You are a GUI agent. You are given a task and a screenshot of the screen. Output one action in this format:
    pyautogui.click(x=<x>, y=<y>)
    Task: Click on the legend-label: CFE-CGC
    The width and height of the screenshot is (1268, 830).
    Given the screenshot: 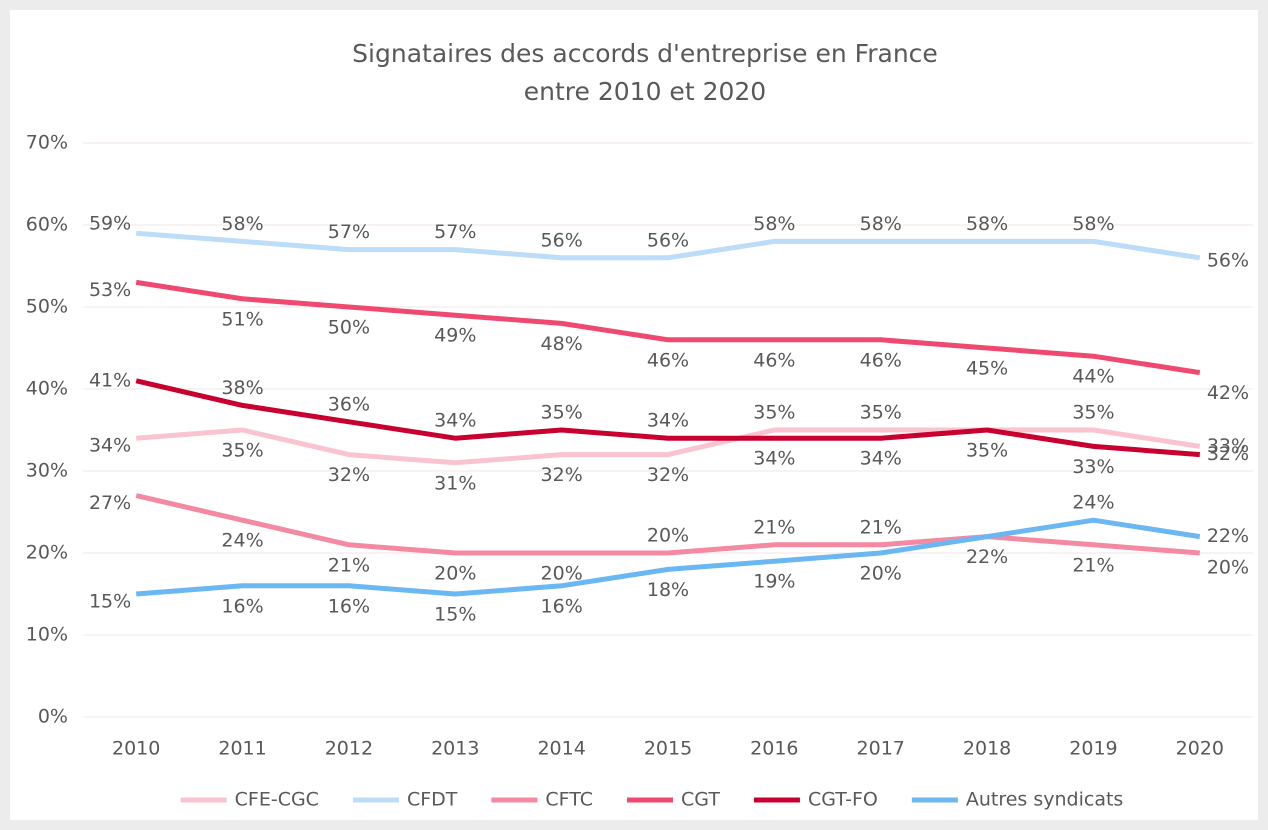 What is the action you would take?
    pyautogui.click(x=277, y=800)
    